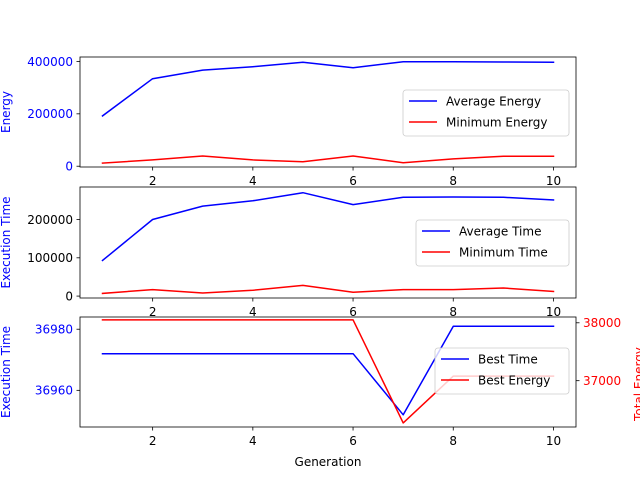 This screenshot has height=480, width=640. What do you see at coordinates (496, 123) in the screenshot?
I see `legend-entry: Minimum Energy` at bounding box center [496, 123].